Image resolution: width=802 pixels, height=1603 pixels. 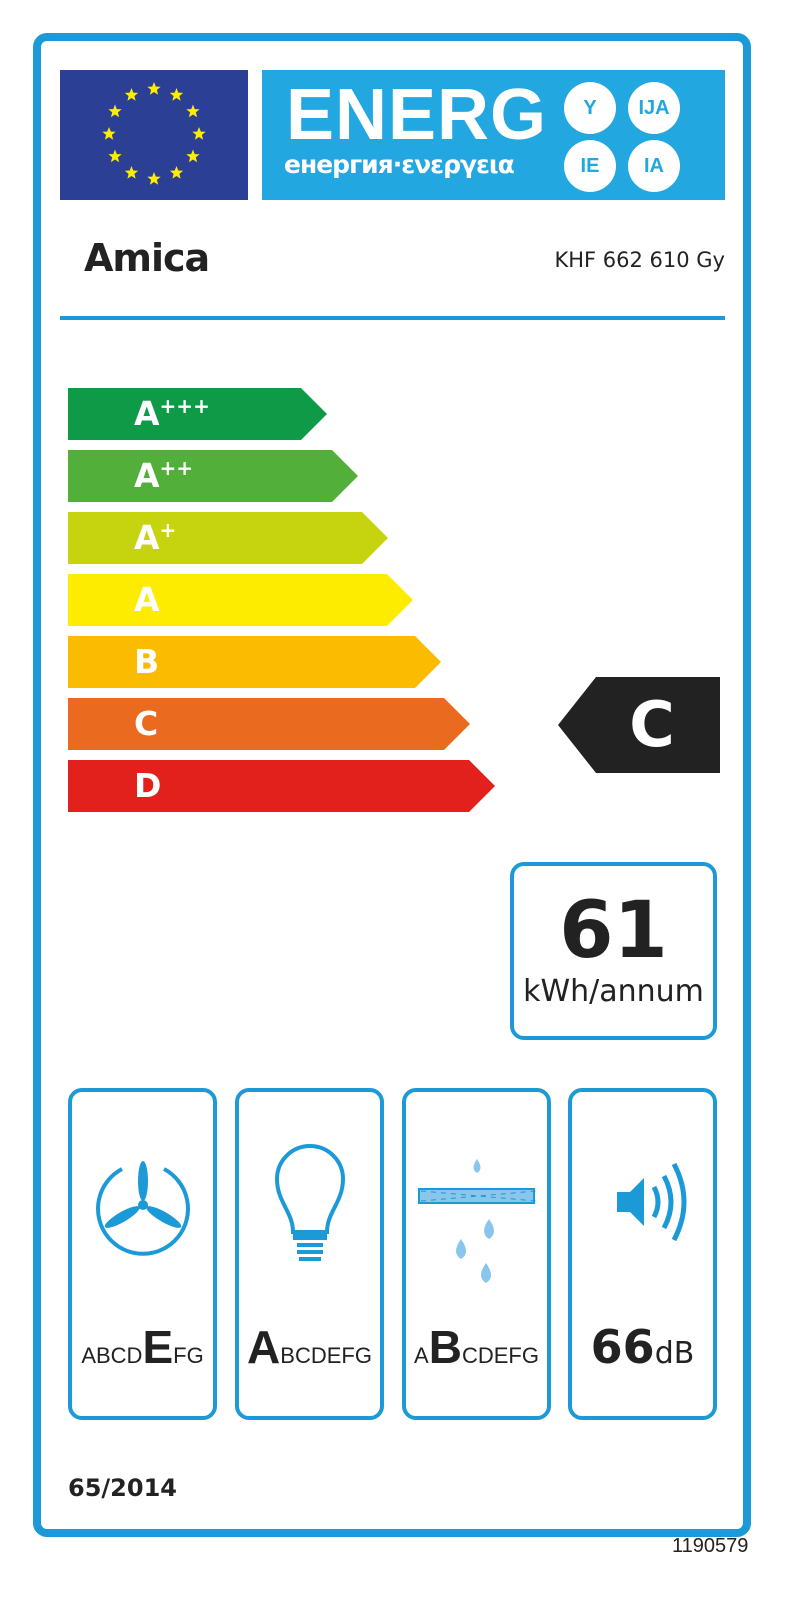 I want to click on class-label: B, so click(x=147, y=661).